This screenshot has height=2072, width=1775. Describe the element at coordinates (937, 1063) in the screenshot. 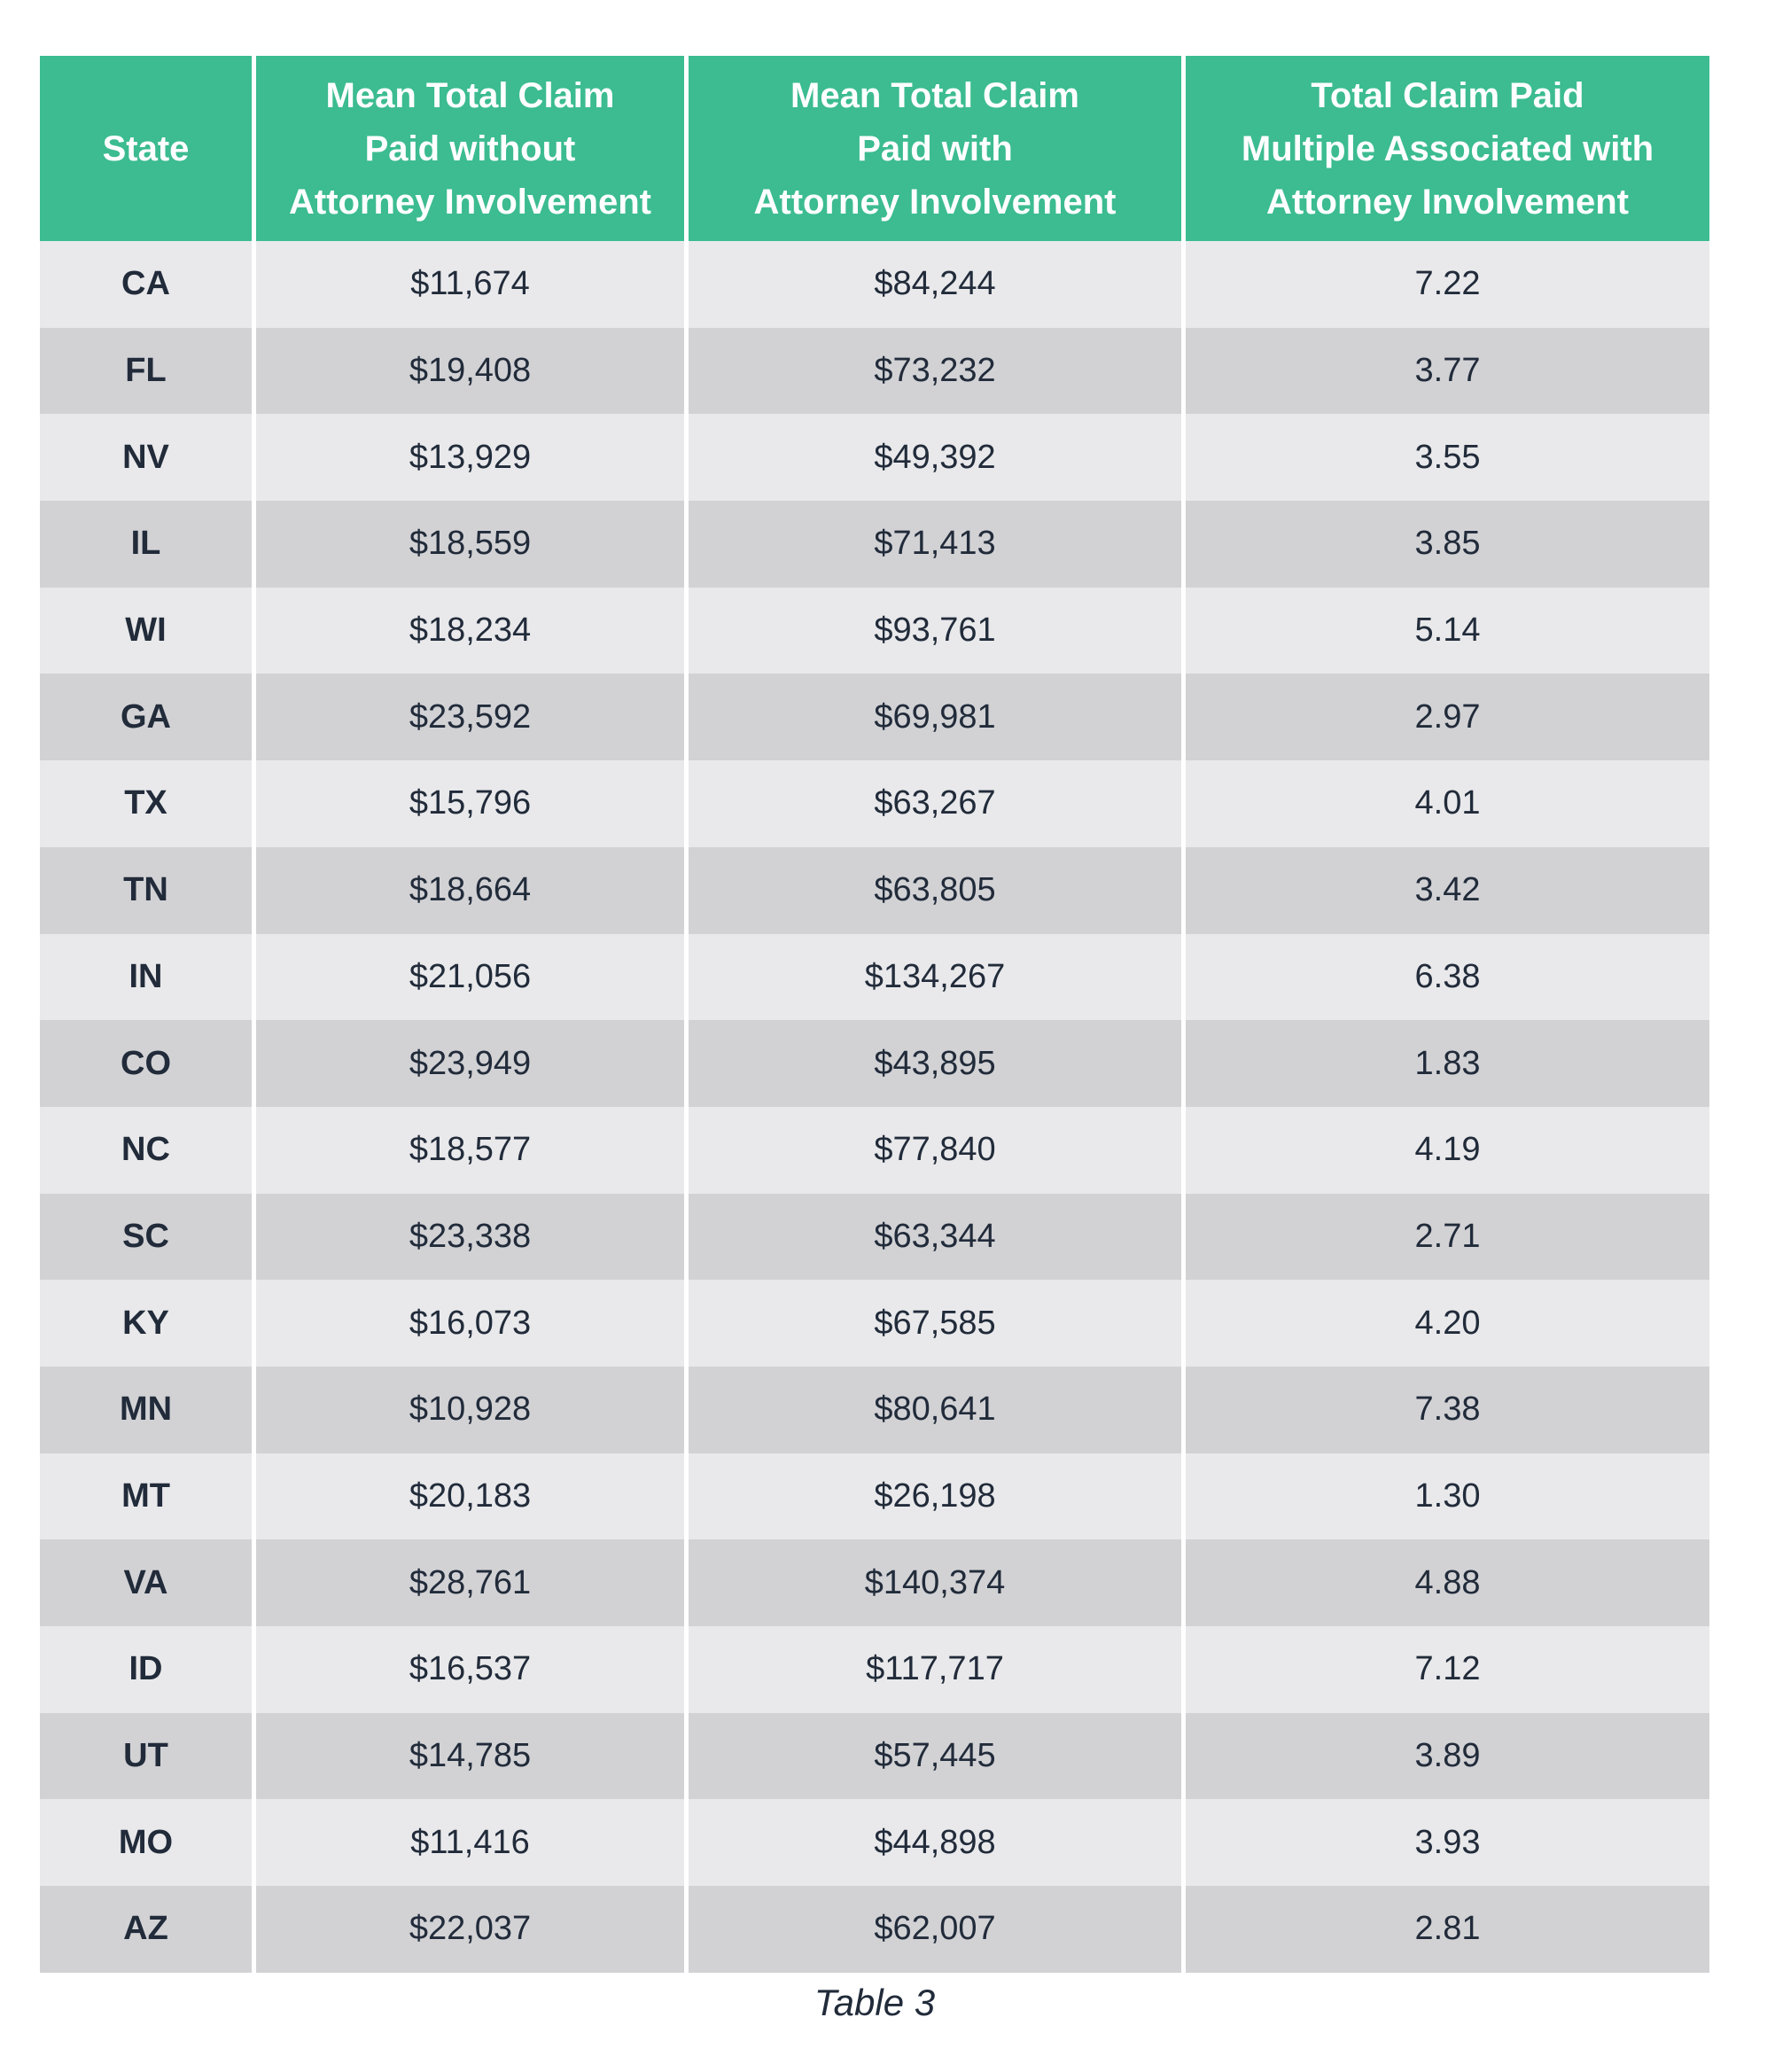

I see `with-attorney-cell: $43,895` at that location.